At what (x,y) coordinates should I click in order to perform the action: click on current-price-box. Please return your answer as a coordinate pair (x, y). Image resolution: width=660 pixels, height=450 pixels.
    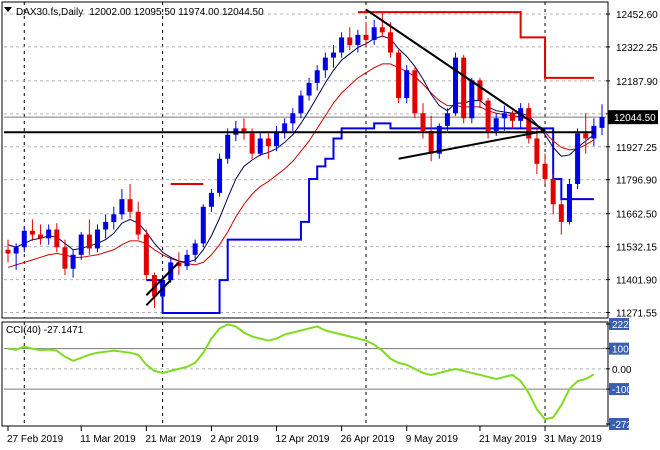
    Looking at the image, I should click on (633, 117).